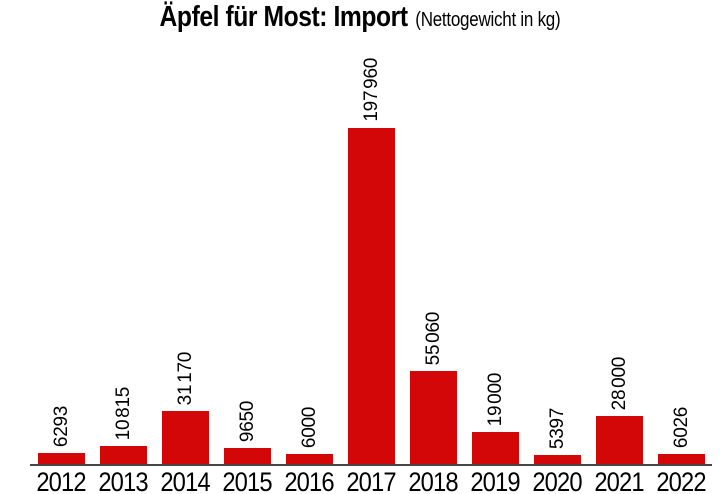 This screenshot has height=494, width=720. What do you see at coordinates (284, 17) in the screenshot?
I see `chart-title: Äpfel für Most: Import` at bounding box center [284, 17].